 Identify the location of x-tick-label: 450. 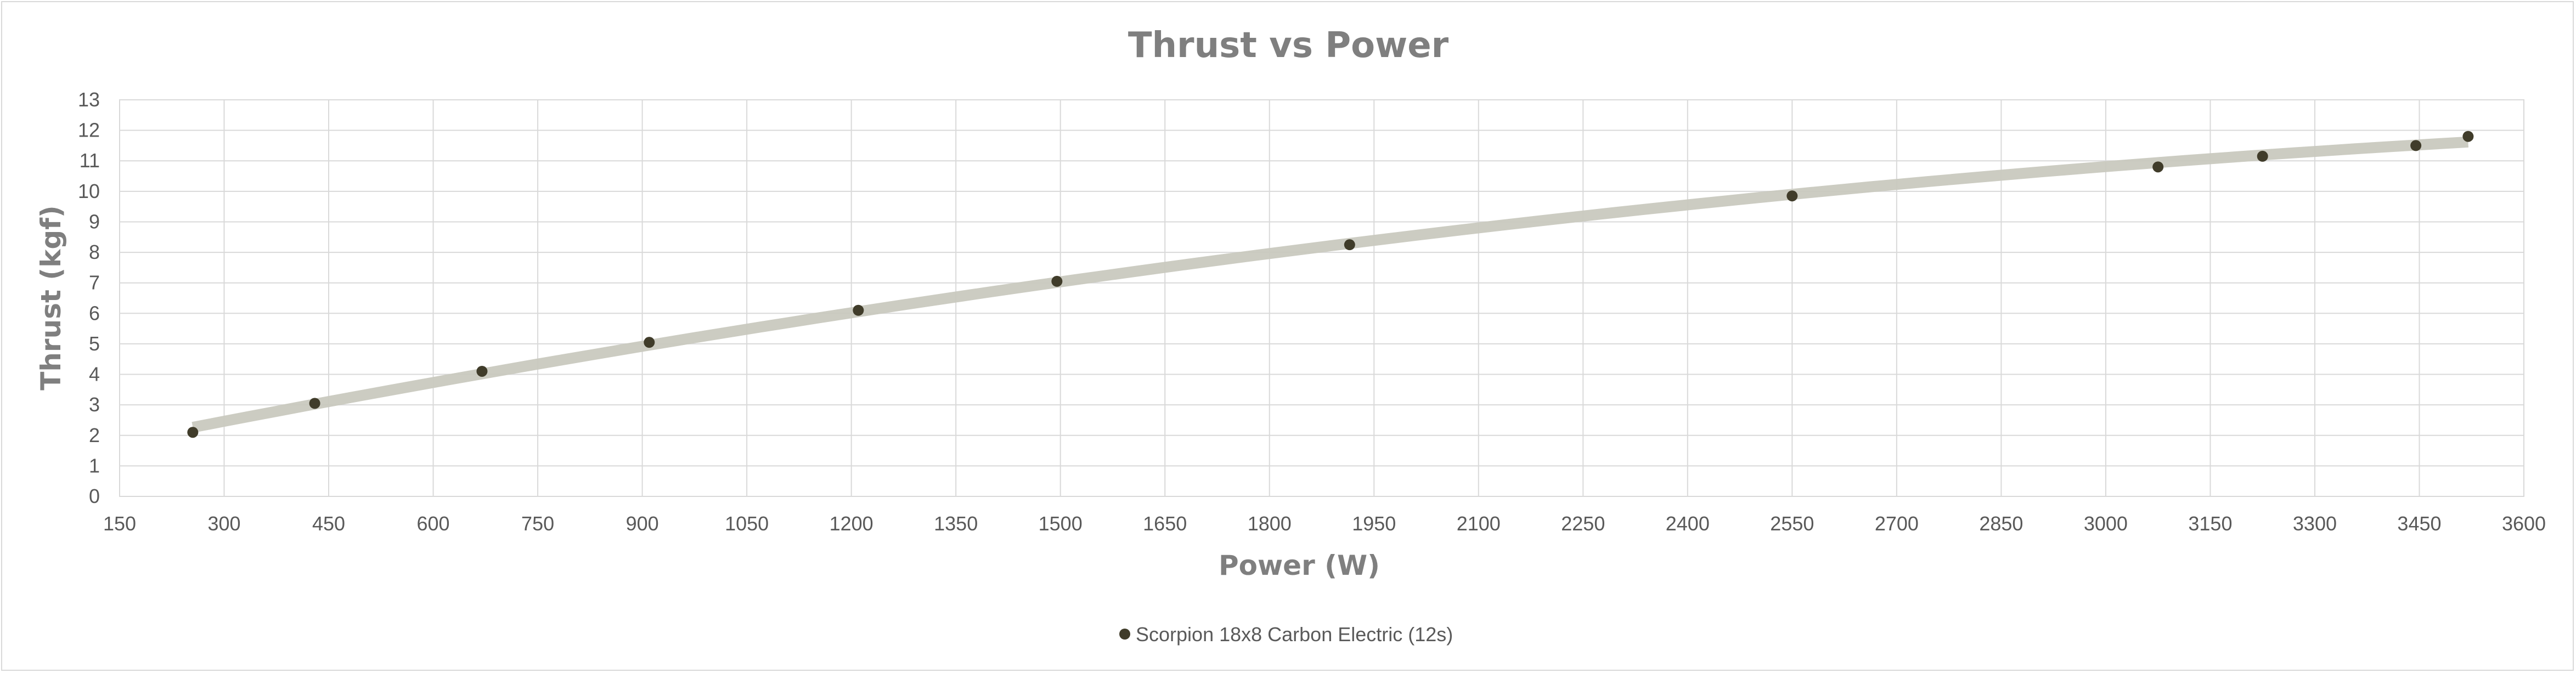
(328, 523).